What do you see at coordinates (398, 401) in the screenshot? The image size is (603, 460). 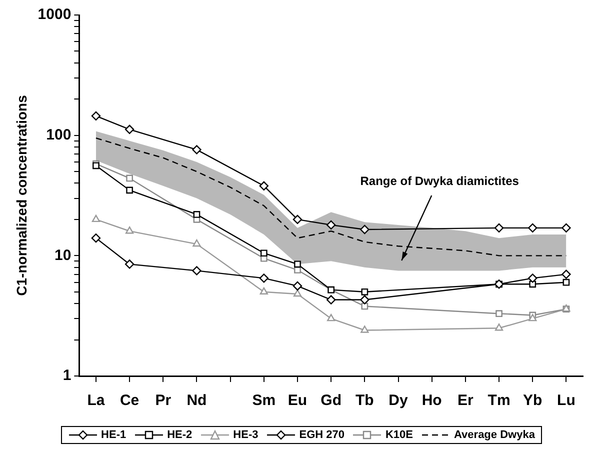 I see `x-tick-label: Dy` at bounding box center [398, 401].